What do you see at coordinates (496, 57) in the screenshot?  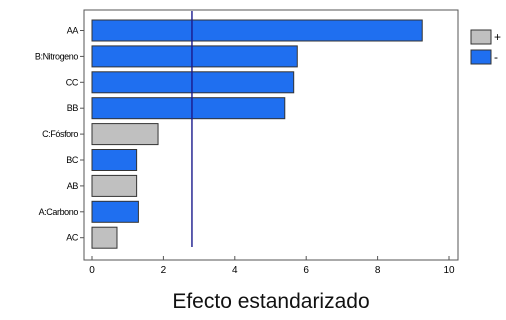 I see `legend-label: -` at bounding box center [496, 57].